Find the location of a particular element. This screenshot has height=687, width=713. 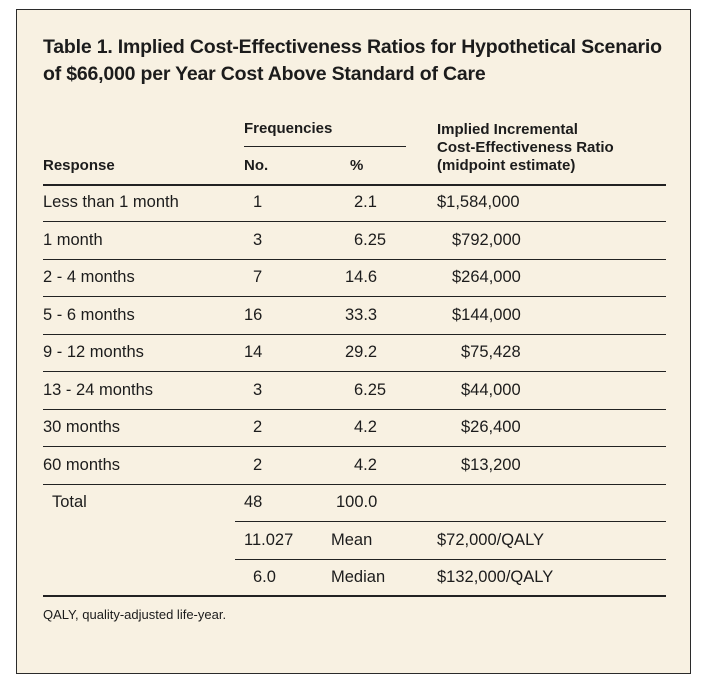

ratio-header-line3: (midpoint estimate) is located at coordinates (506, 165).